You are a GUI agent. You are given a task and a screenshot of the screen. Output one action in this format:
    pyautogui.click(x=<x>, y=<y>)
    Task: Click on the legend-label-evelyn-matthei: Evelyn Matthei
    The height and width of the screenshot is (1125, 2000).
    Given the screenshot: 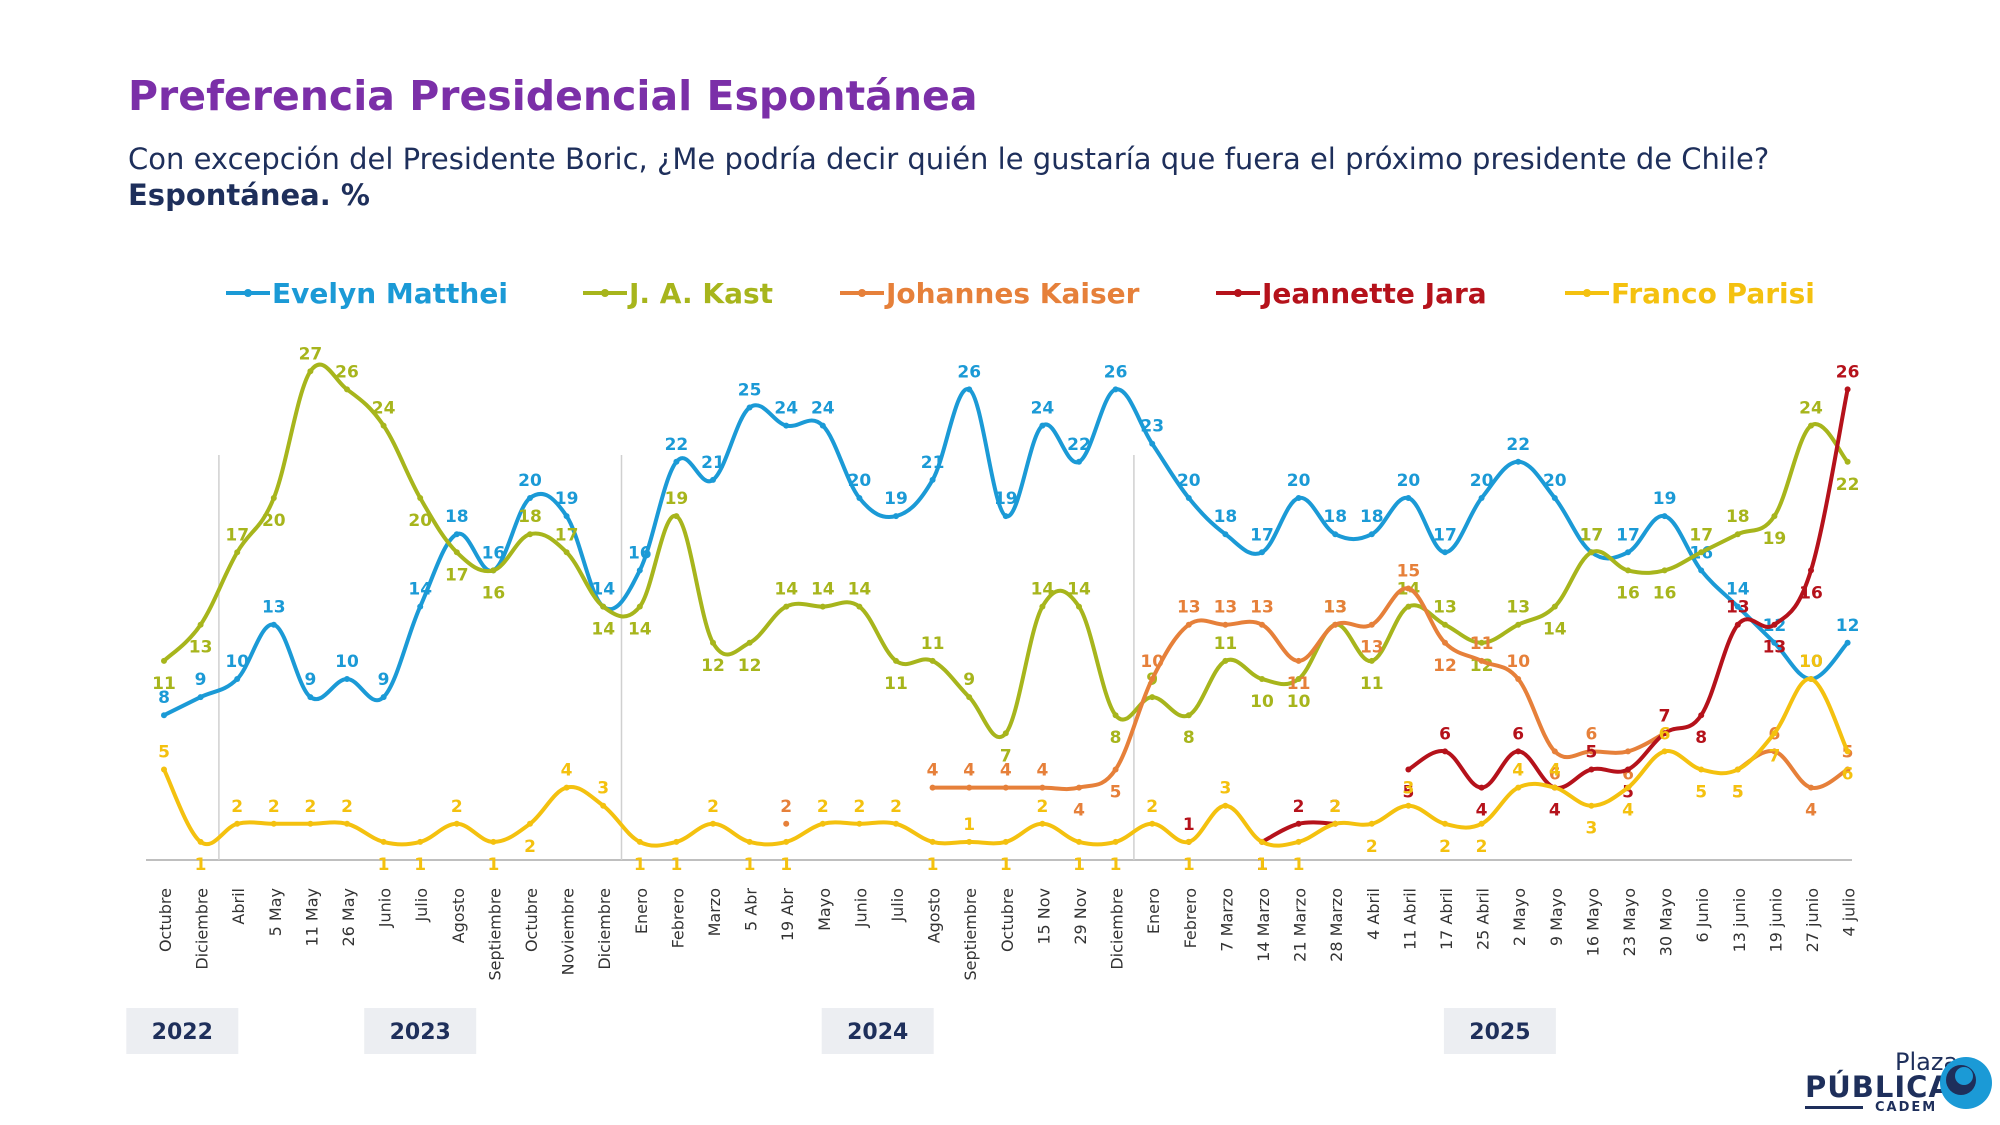 What is the action you would take?
    pyautogui.click(x=390, y=293)
    